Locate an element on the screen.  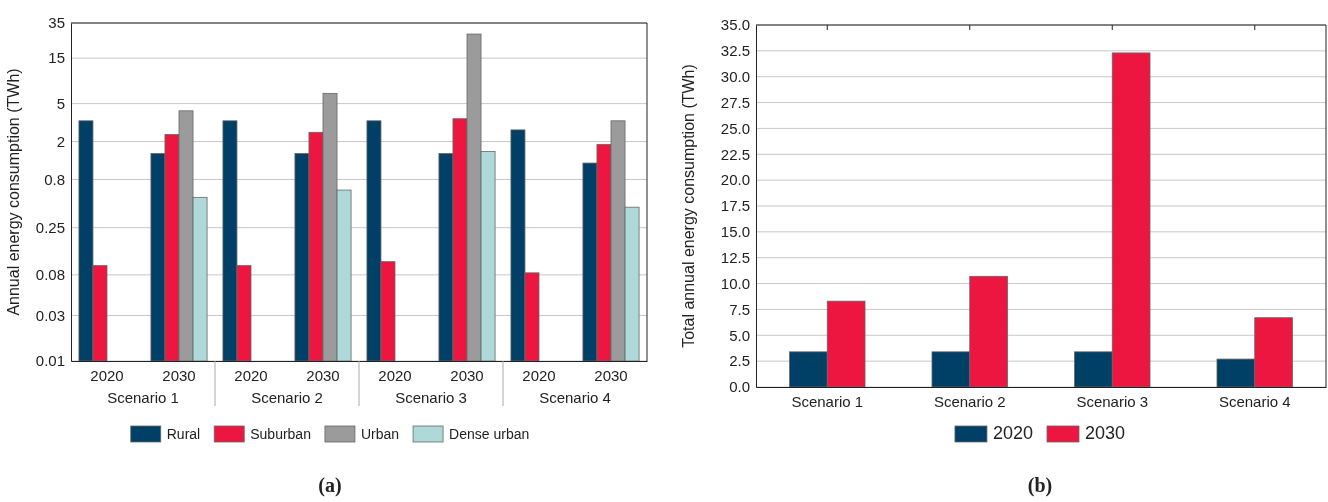
legend-label: Dense urban is located at coordinates (489, 434).